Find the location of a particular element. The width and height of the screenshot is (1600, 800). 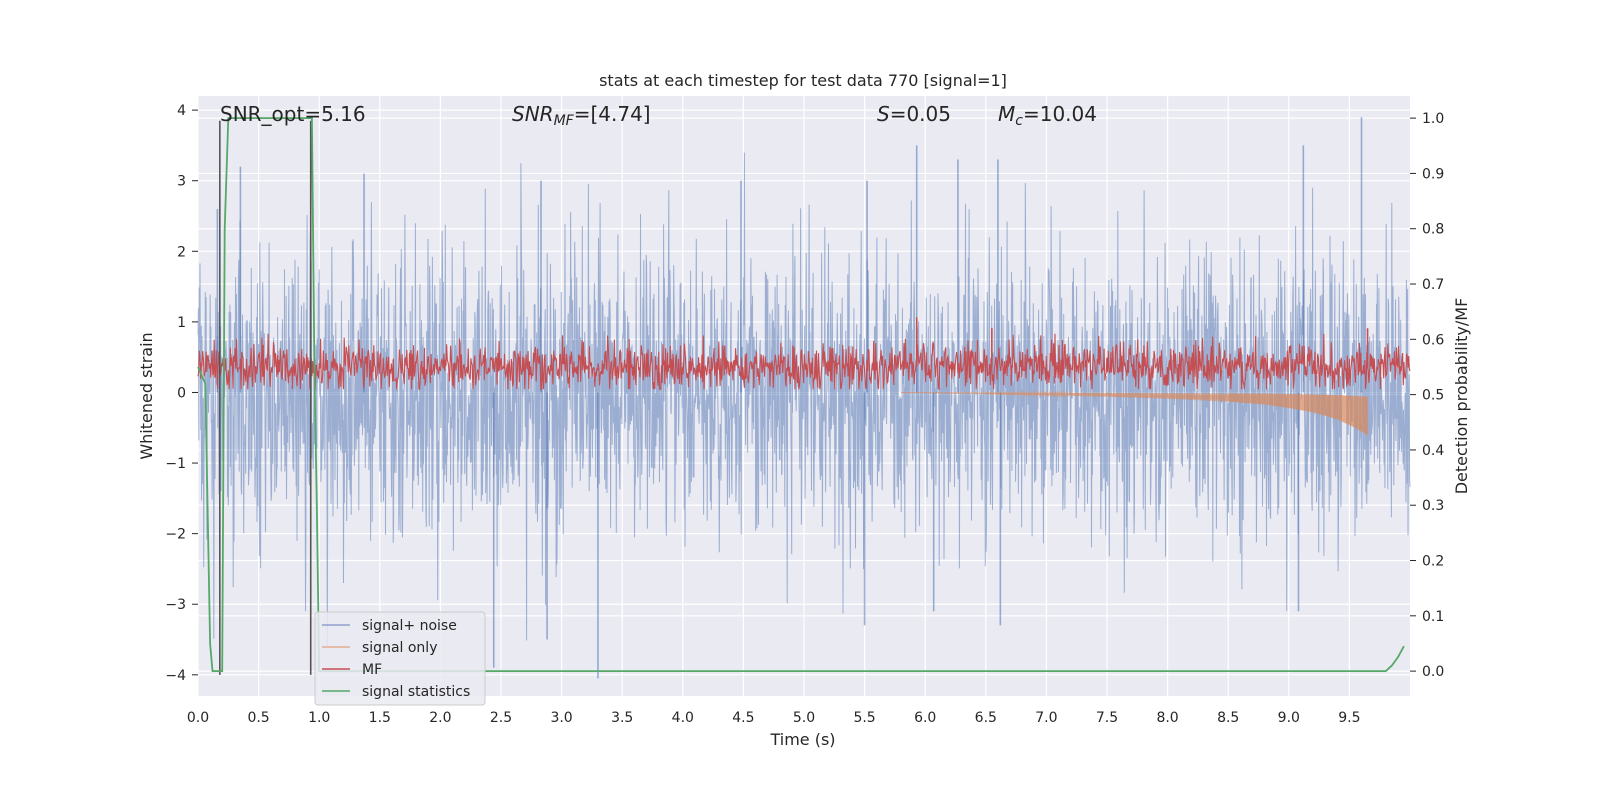

y-left-axis-label: Whitened strain is located at coordinates (146, 395).